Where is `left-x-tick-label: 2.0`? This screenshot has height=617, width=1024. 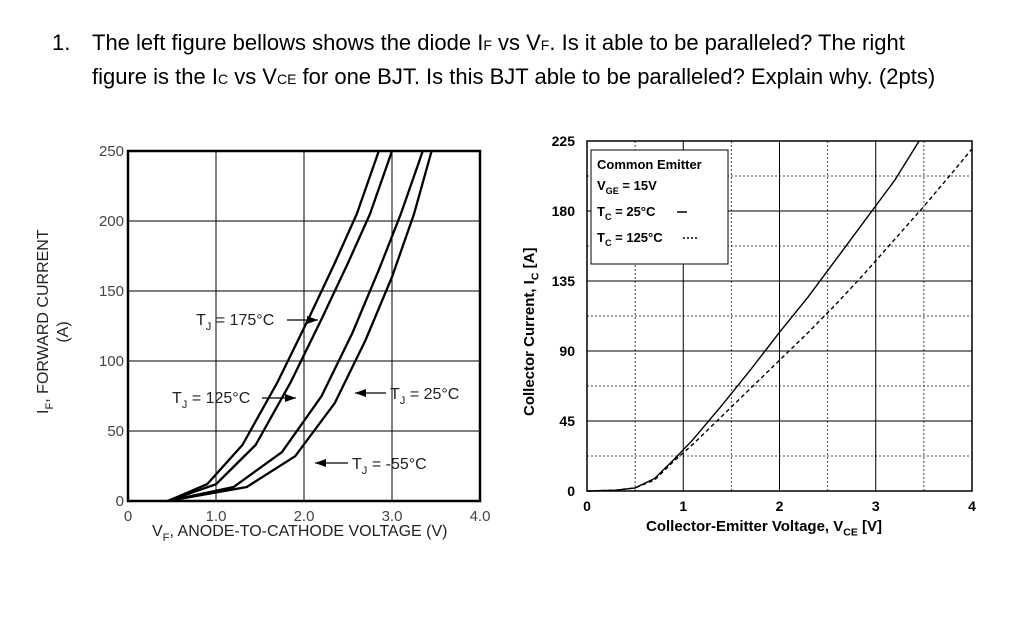 left-x-tick-label: 2.0 is located at coordinates (304, 516).